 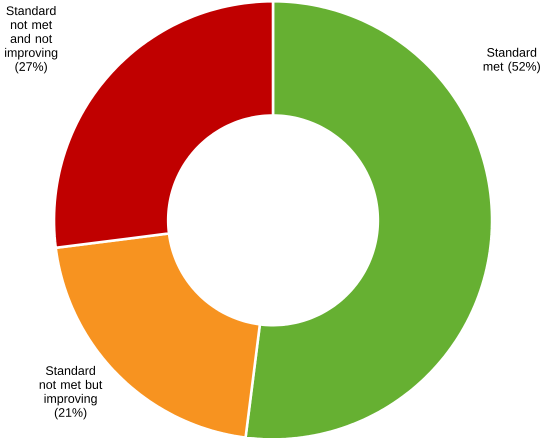 I want to click on slice-label: Standard met (52%), so click(x=512, y=61).